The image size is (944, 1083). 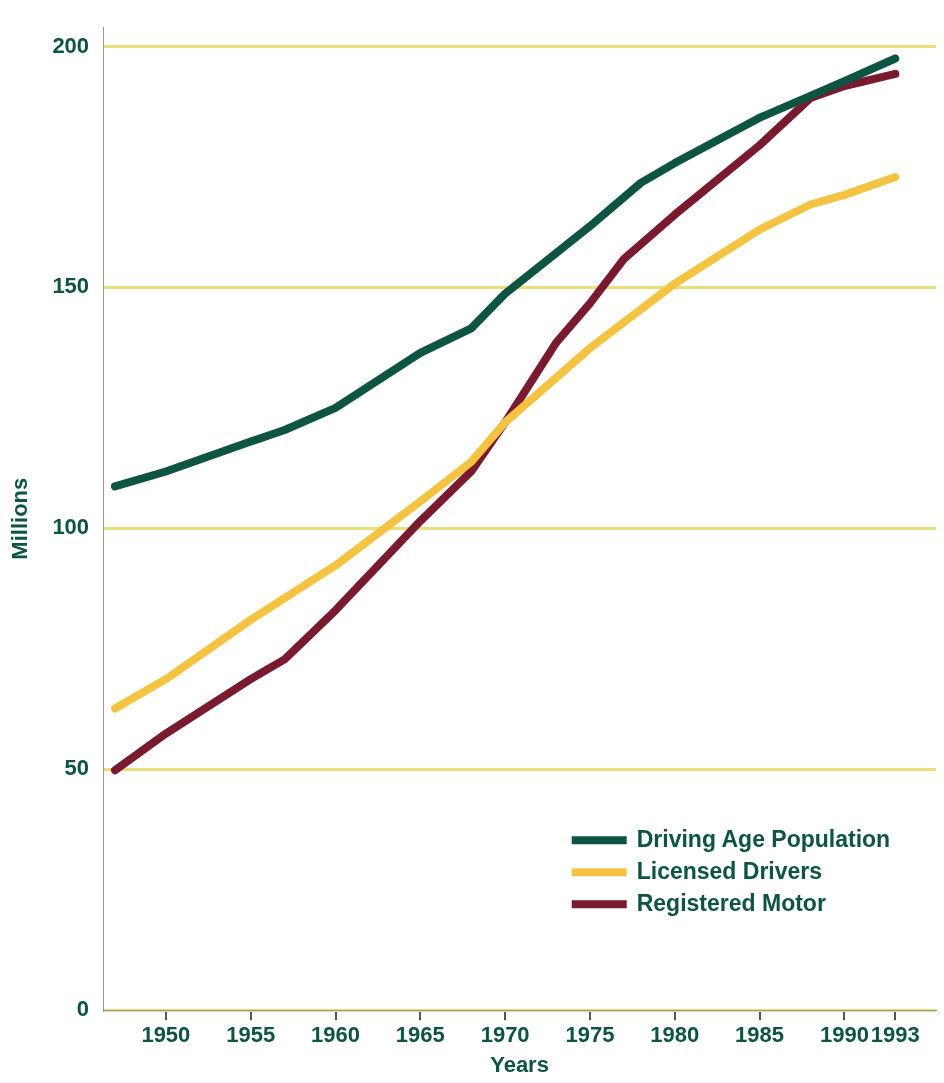 I want to click on y-tick-label: 50, so click(x=77, y=768).